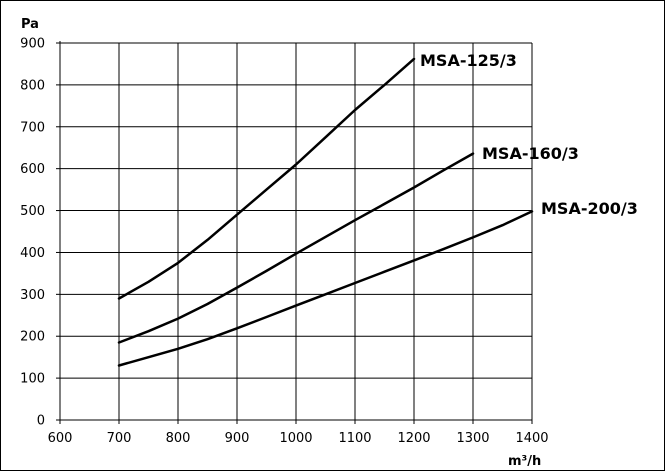 This screenshot has width=665, height=471. I want to click on y-tick-label-100: 100, so click(32, 379).